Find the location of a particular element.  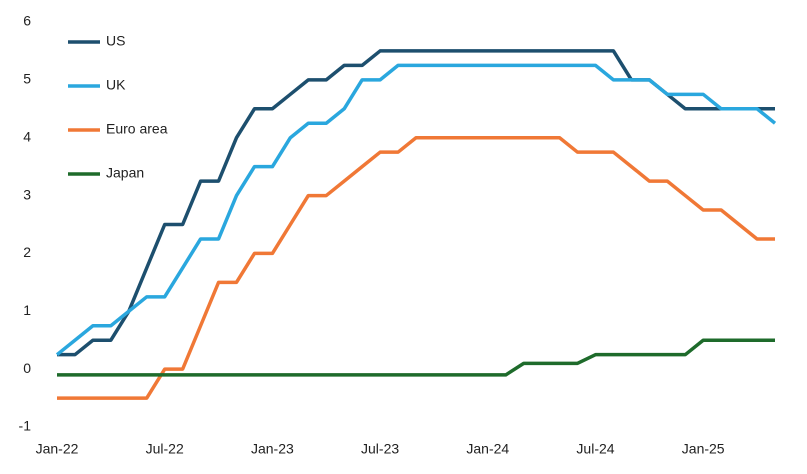

y-tick-label: 4 is located at coordinates (27, 136).